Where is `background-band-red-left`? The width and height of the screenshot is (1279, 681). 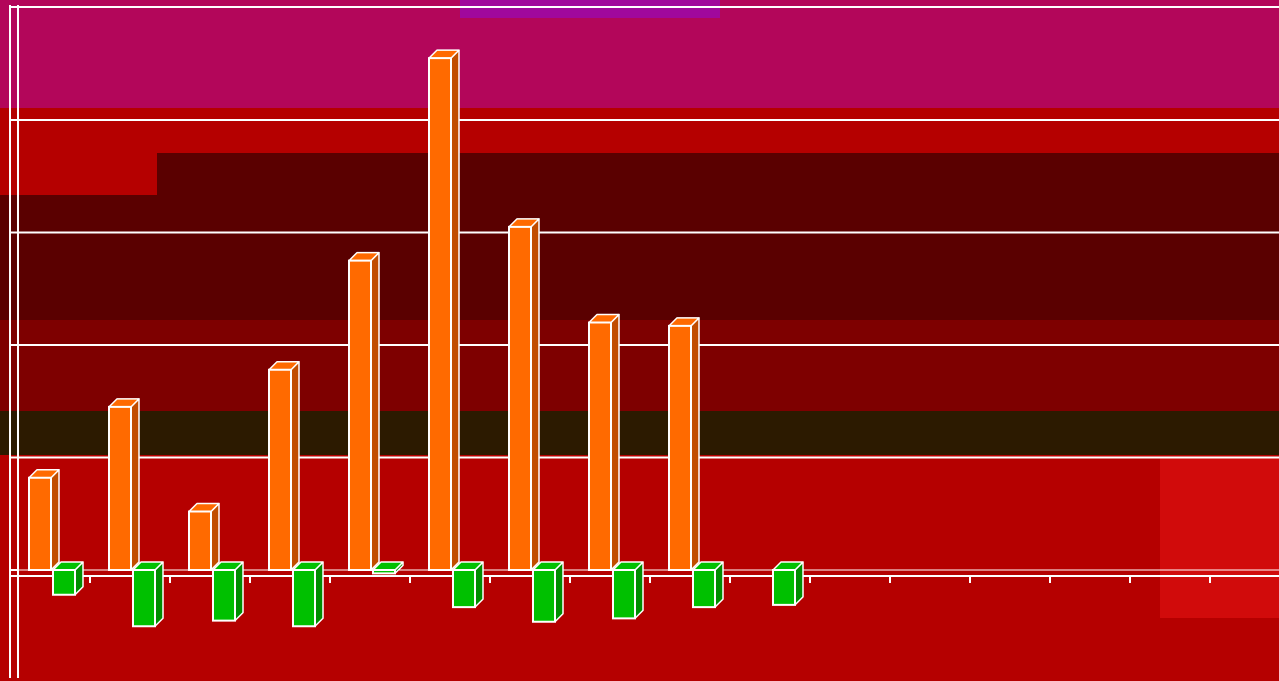 background-band-red-left is located at coordinates (78, 174).